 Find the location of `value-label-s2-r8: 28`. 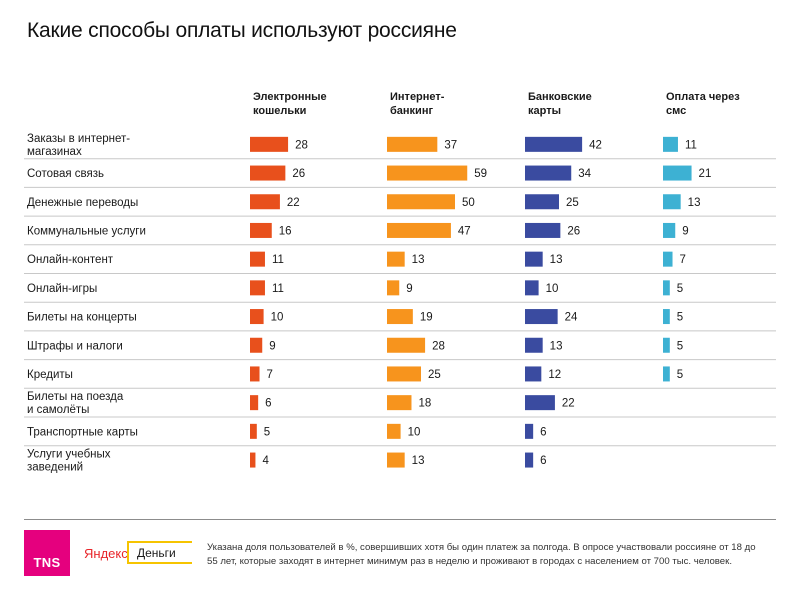

value-label-s2-r8: 28 is located at coordinates (438, 346).